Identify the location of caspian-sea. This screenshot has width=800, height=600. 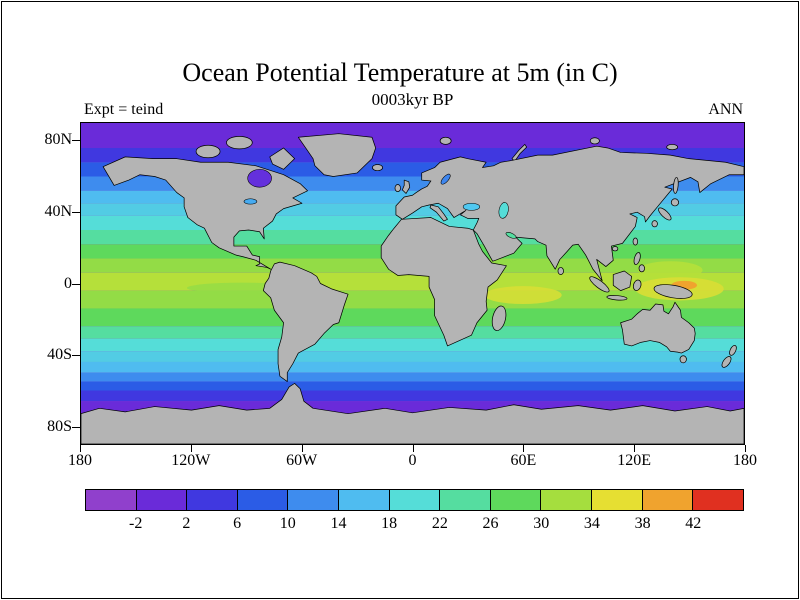
(503, 210).